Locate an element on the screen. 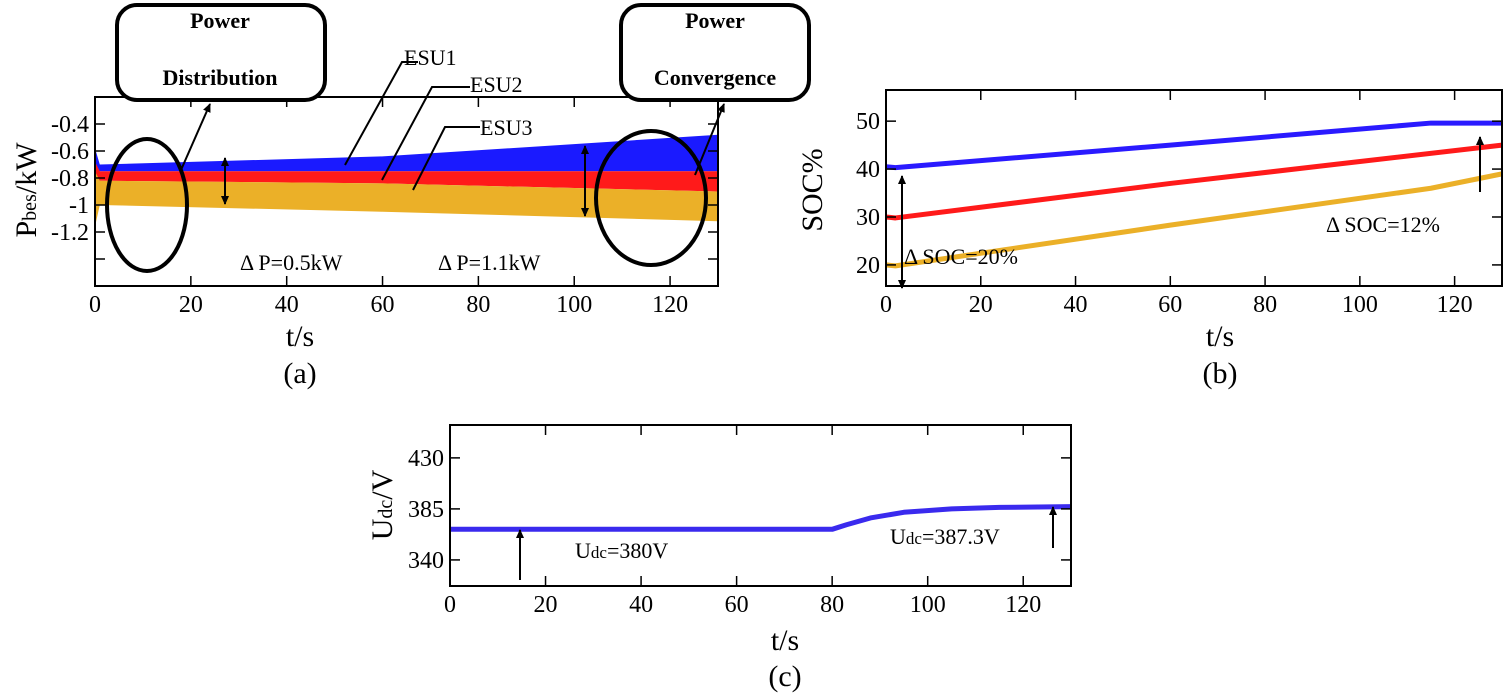  y-tick-label: 385 is located at coordinates (426, 510).